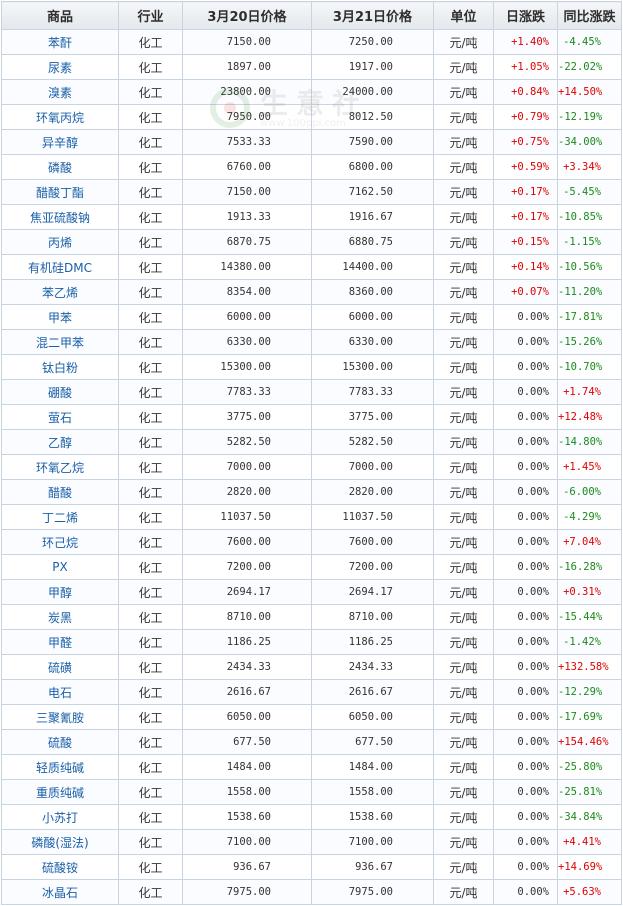 This screenshot has height=906, width=623. Describe the element at coordinates (60, 542) in the screenshot. I see `commodity-name-link: 环己烷` at that location.